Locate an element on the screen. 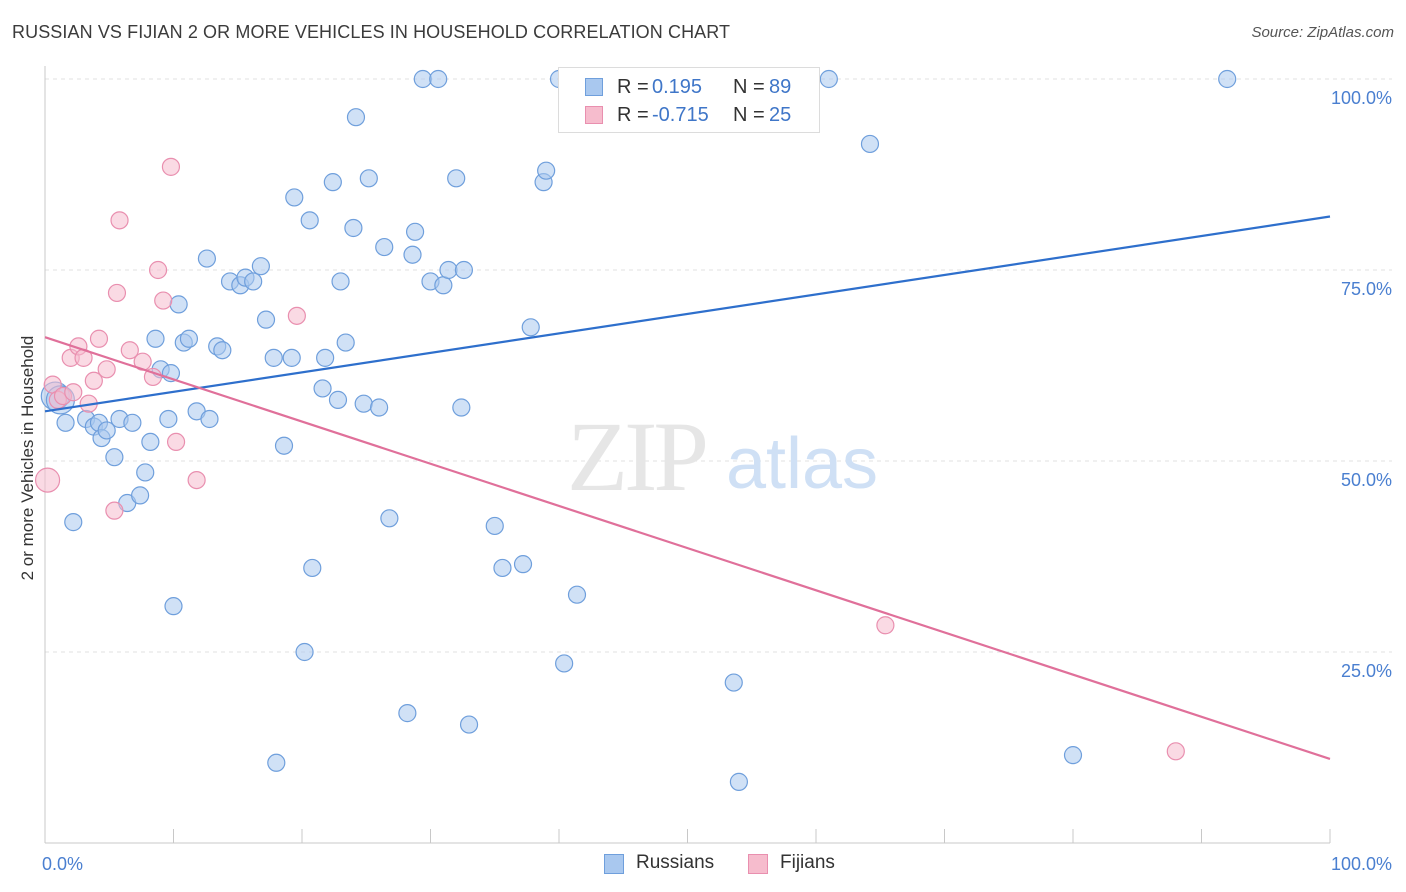 The height and width of the screenshot is (892, 1406). legend-row-fijians: R = -0.715 N = 25 is located at coordinates (689, 115).